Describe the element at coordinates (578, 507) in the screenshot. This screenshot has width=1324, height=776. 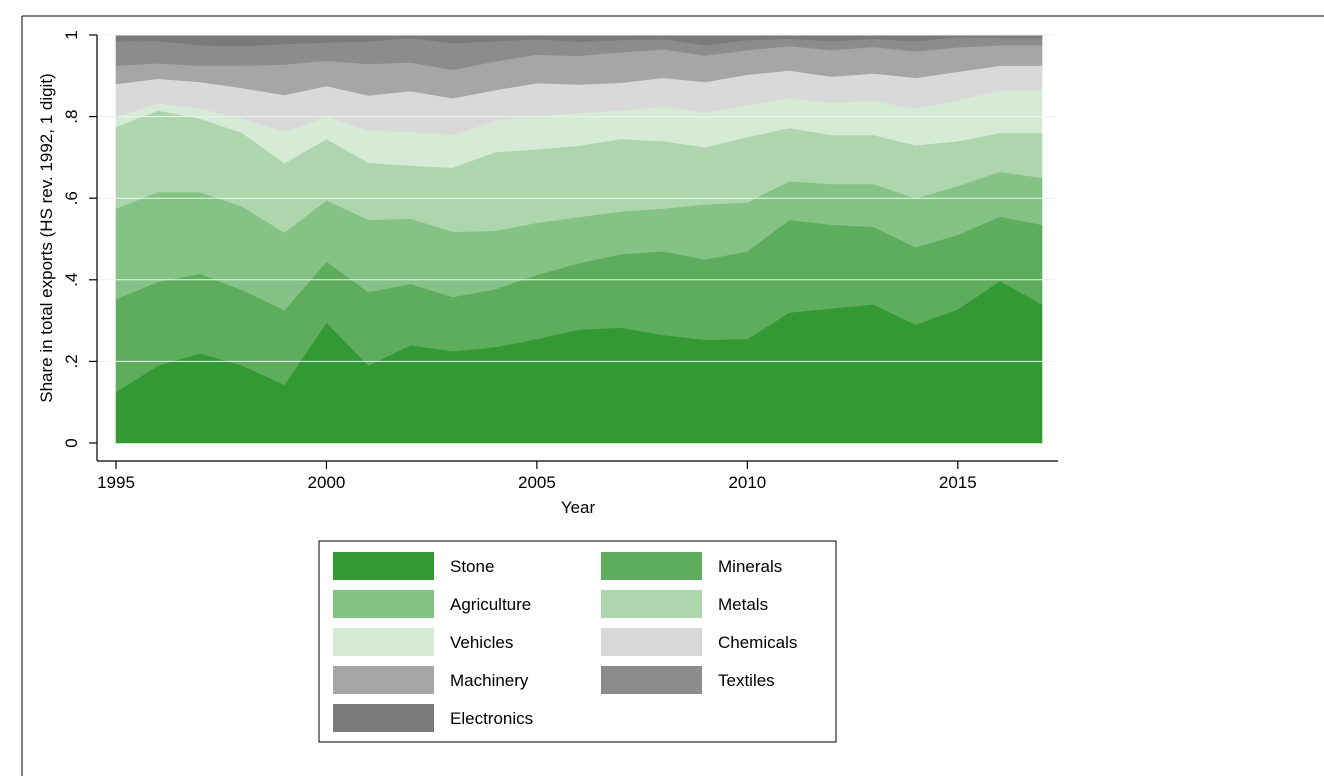
I see `x-axis-title: Year` at that location.